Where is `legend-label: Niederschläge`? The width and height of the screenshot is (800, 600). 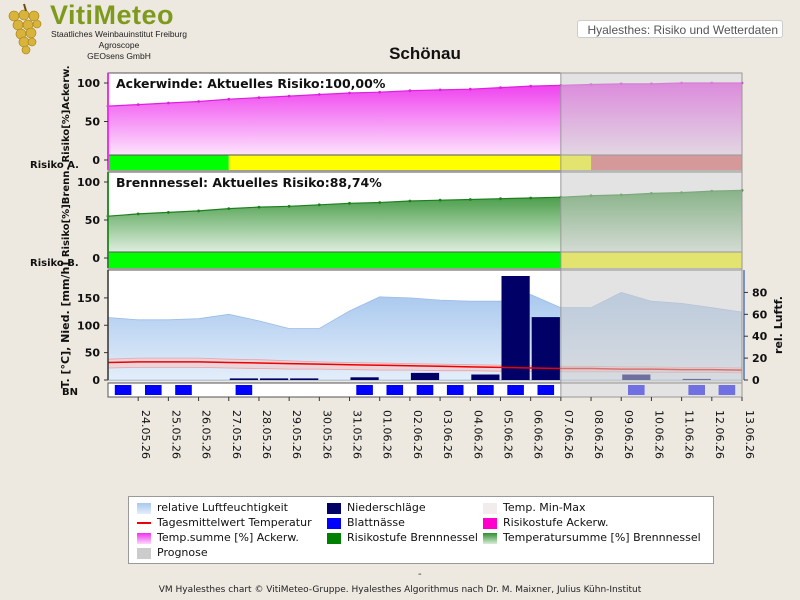 legend-label: Niederschläge is located at coordinates (386, 507).